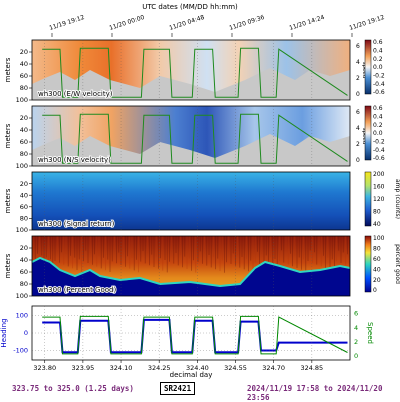 This screenshot has height=402, width=400. What do you see at coordinates (126, 23) in the screenshot?
I see `top-tick-label: 11/20 00:00` at bounding box center [126, 23].